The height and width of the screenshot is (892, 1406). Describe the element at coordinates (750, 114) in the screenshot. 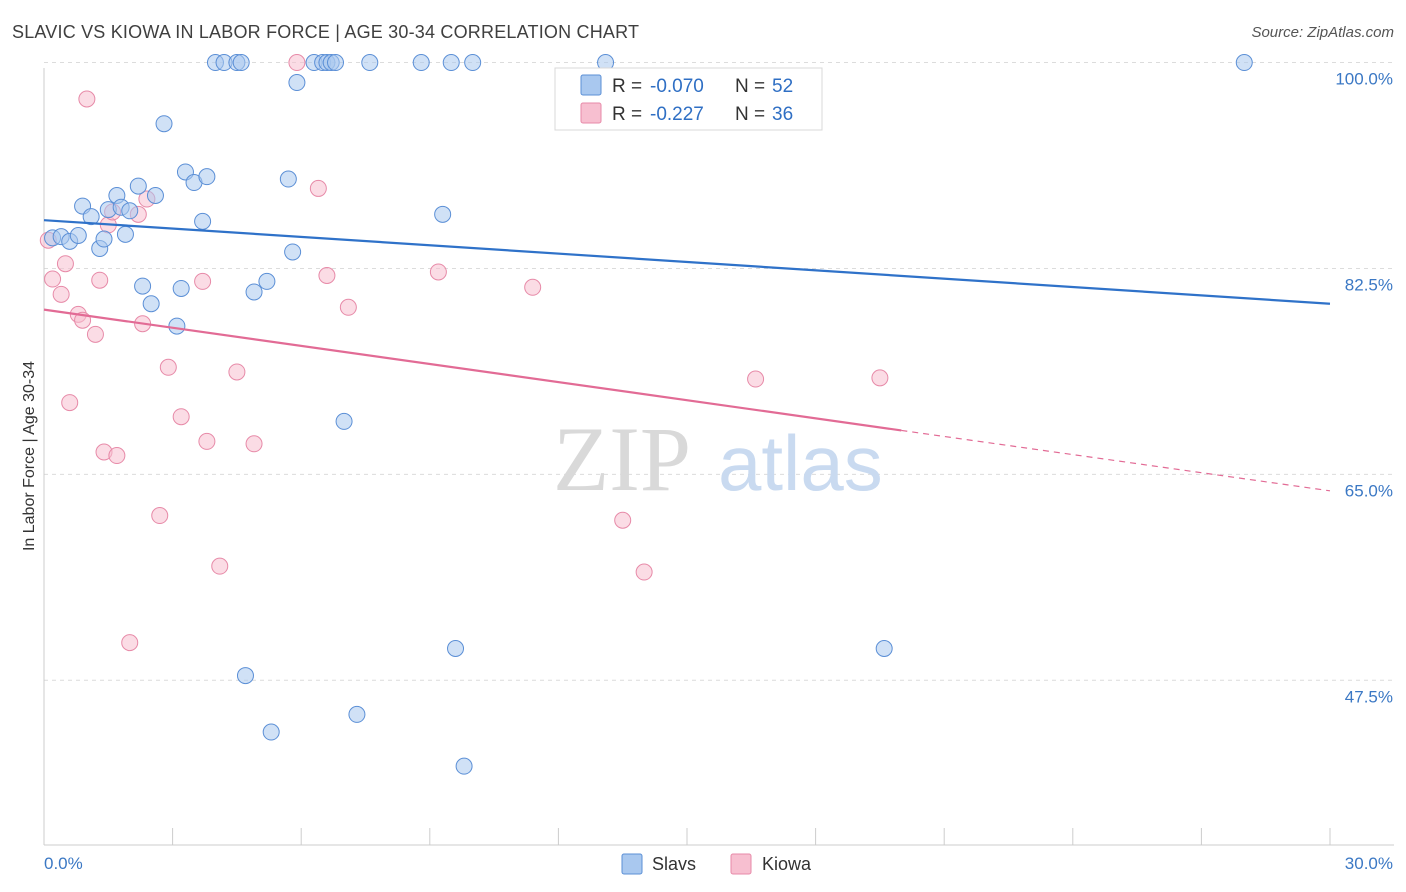

I see `legend-kiowa-n-label: N =` at that location.